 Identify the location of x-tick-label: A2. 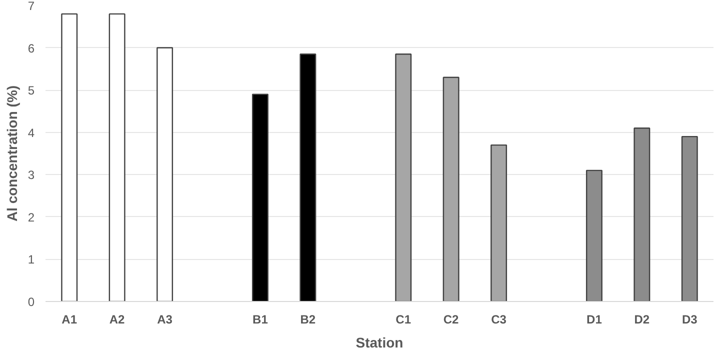
(117, 319).